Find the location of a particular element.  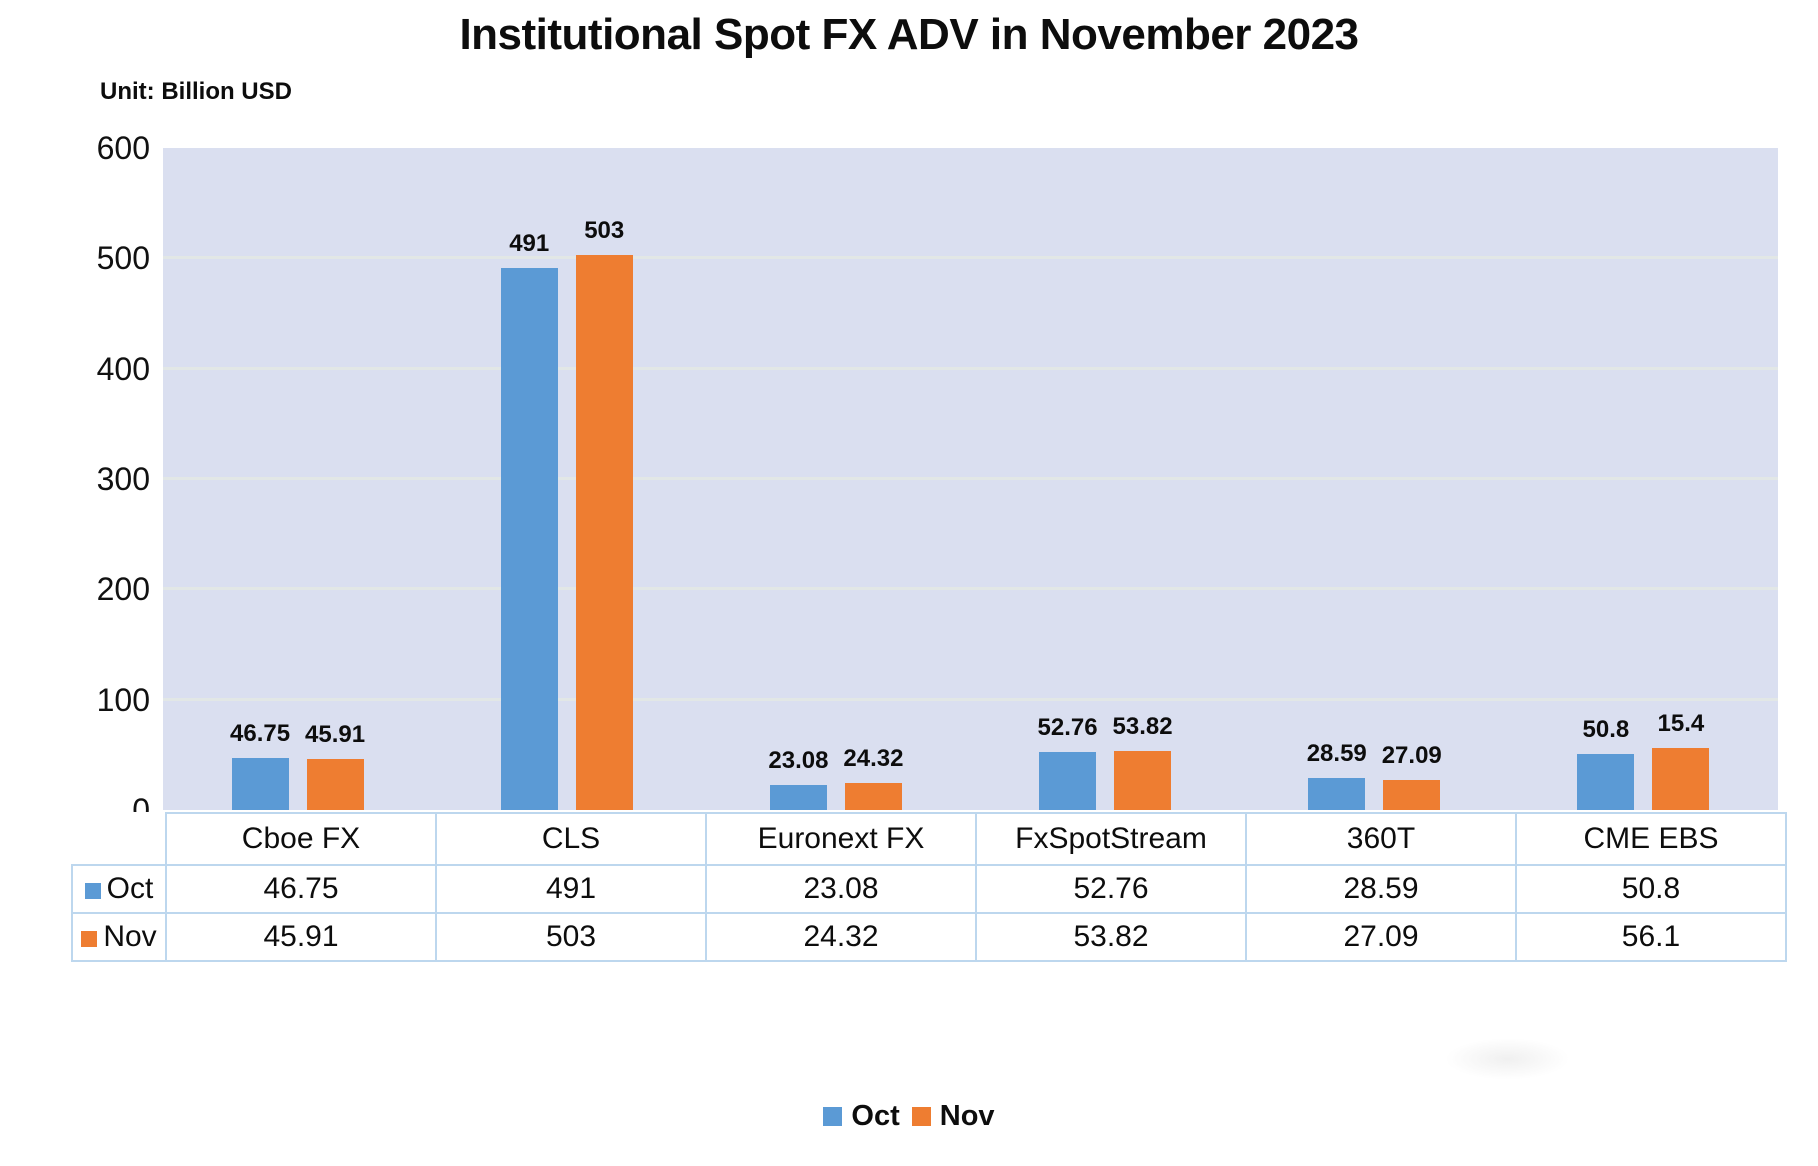

category-group-cboe-fx: 46.75 45.91 is located at coordinates (297, 479).